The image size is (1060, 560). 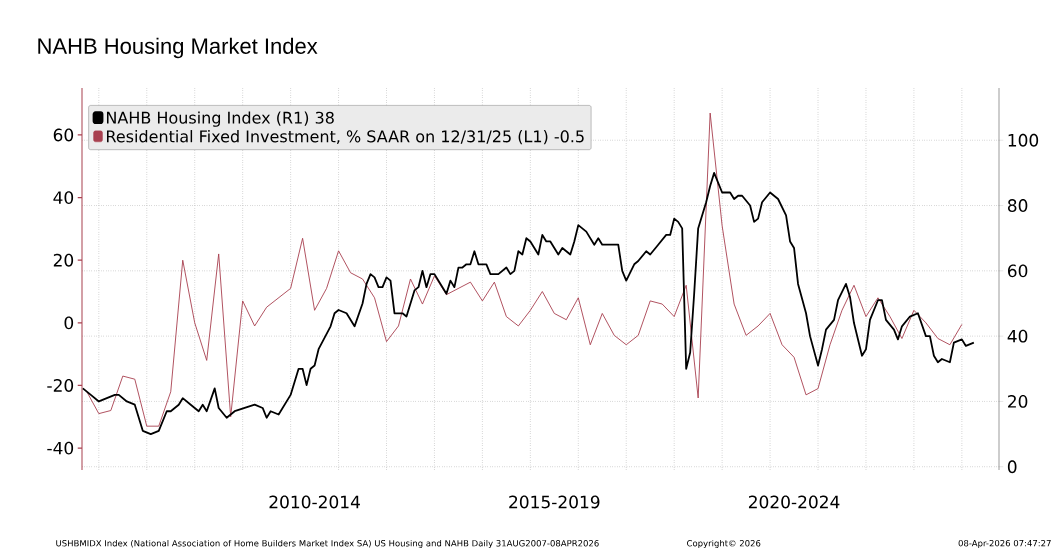 What do you see at coordinates (60, 448) in the screenshot?
I see `y-tick-label: -40` at bounding box center [60, 448].